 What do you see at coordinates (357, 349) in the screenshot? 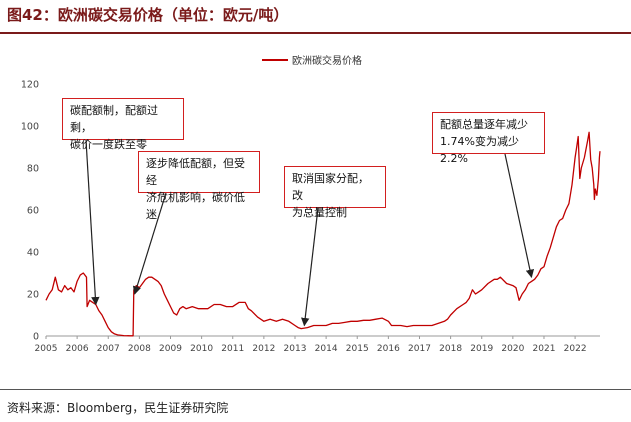
I see `x-tick-label: 2015` at bounding box center [357, 349].